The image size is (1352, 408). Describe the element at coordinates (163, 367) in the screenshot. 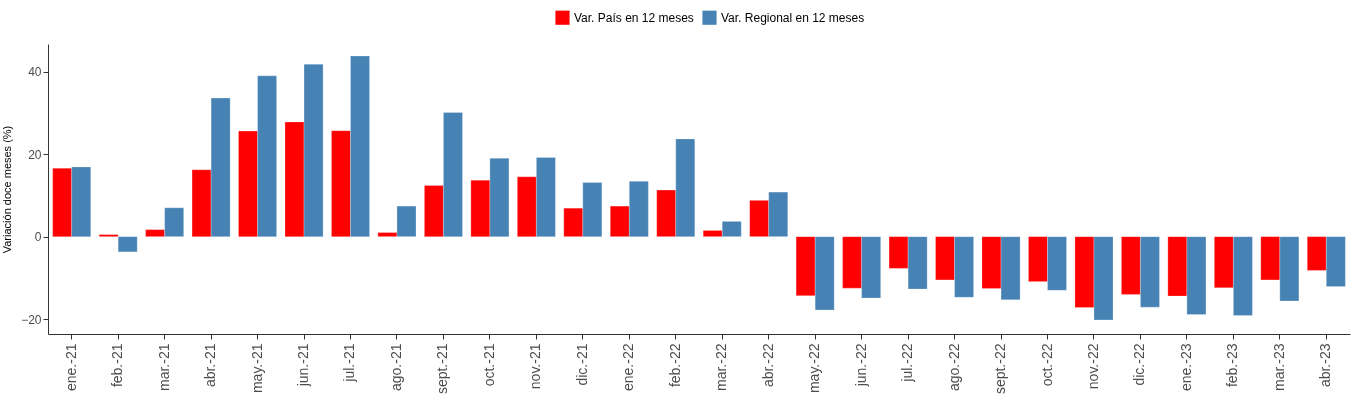

I see `x-tick-label: mar.-21` at that location.